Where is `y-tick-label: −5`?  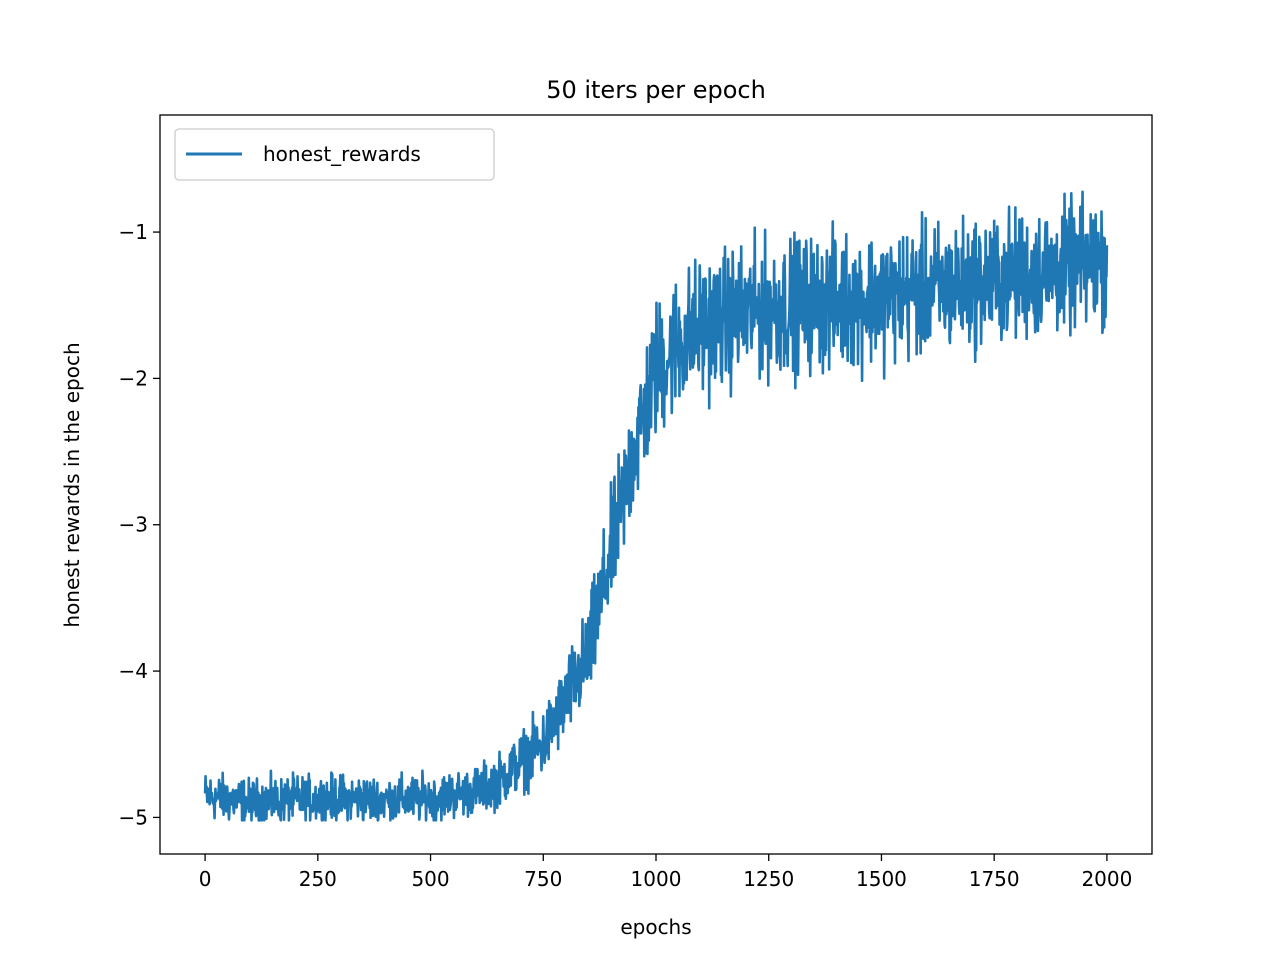
y-tick-label: −5 is located at coordinates (133, 817).